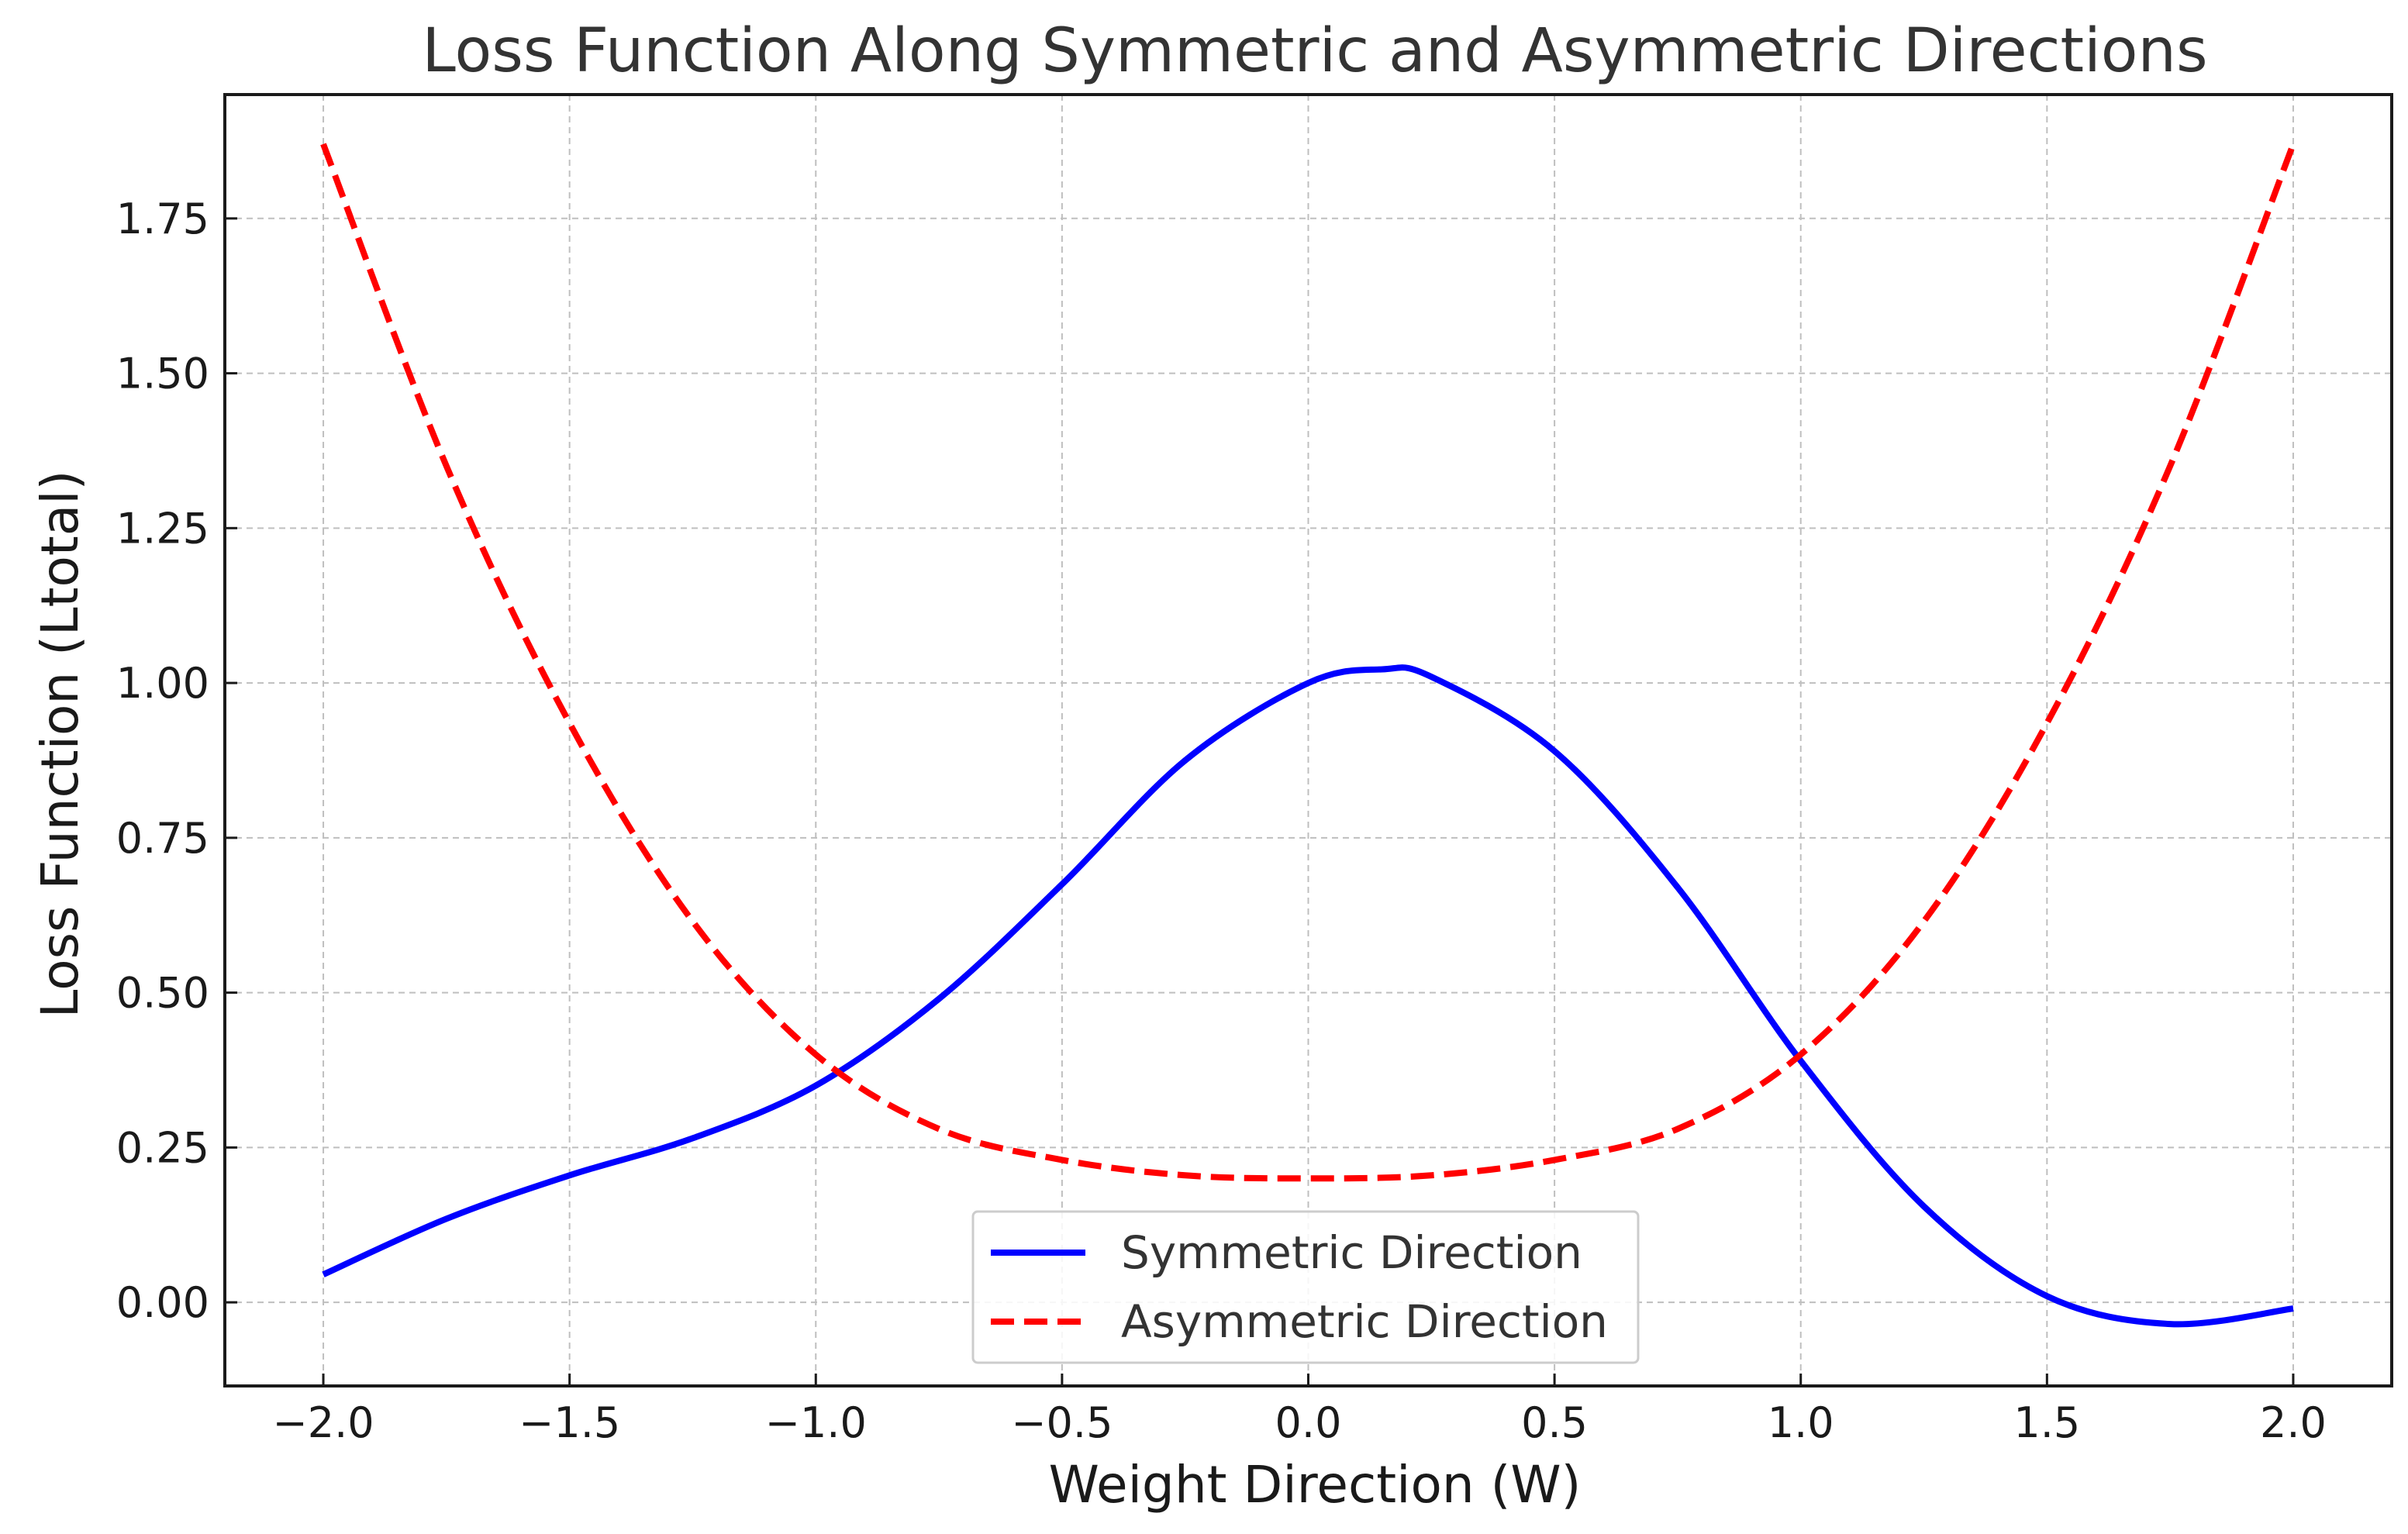 Image resolution: width=2408 pixels, height=1534 pixels. I want to click on legend-label-symmetric: Symmetric Direction, so click(1351, 1252).